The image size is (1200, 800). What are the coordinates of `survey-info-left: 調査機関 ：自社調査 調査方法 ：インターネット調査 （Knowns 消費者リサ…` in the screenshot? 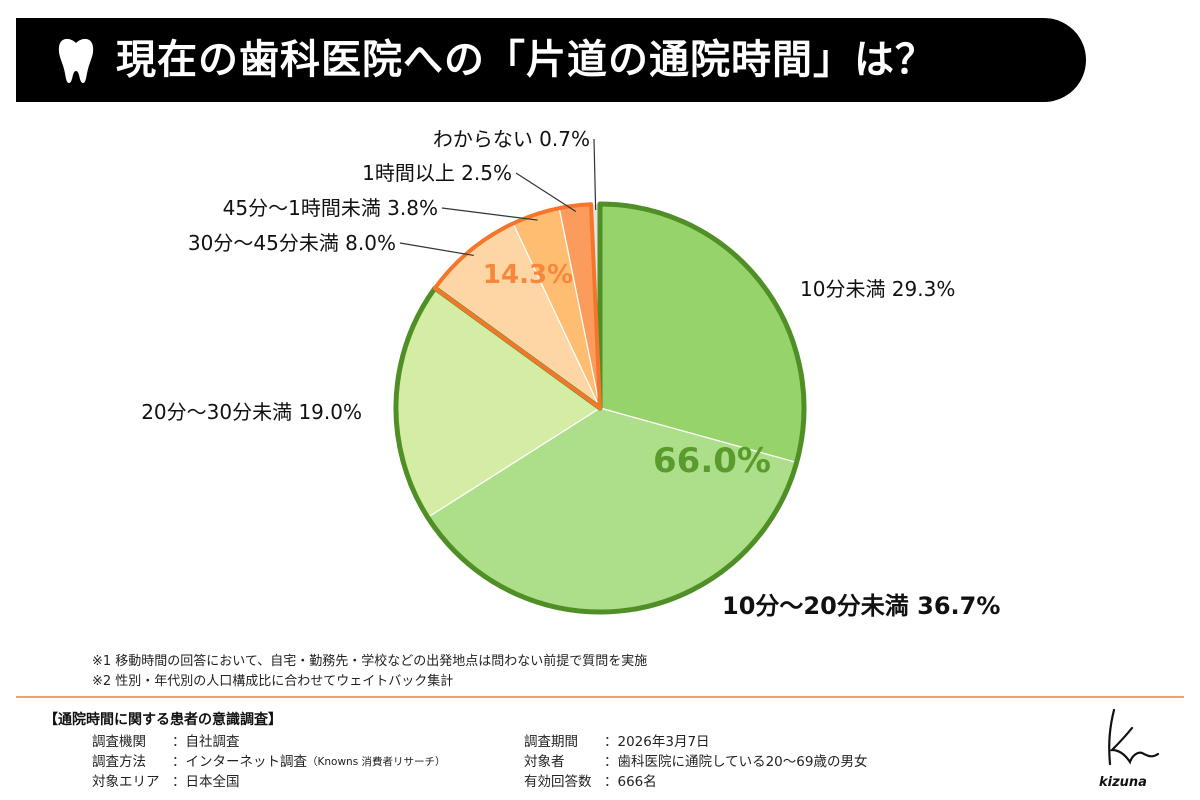 It's located at (269, 762).